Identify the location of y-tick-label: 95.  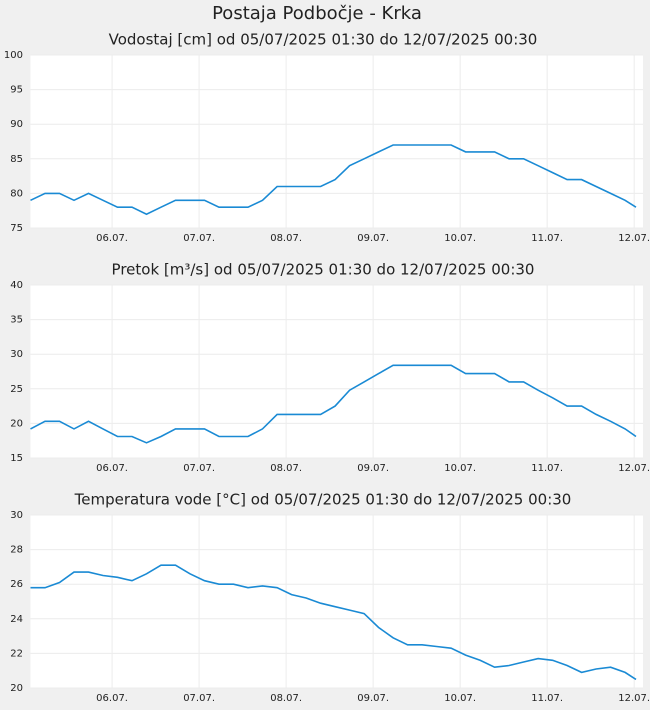
(16, 90).